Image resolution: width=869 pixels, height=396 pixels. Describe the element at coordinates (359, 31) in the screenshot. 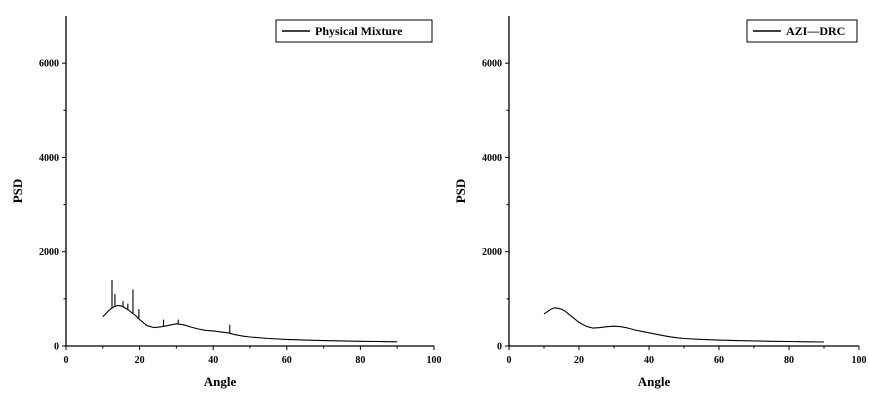

I see `legend-label: Physical Mixture` at that location.